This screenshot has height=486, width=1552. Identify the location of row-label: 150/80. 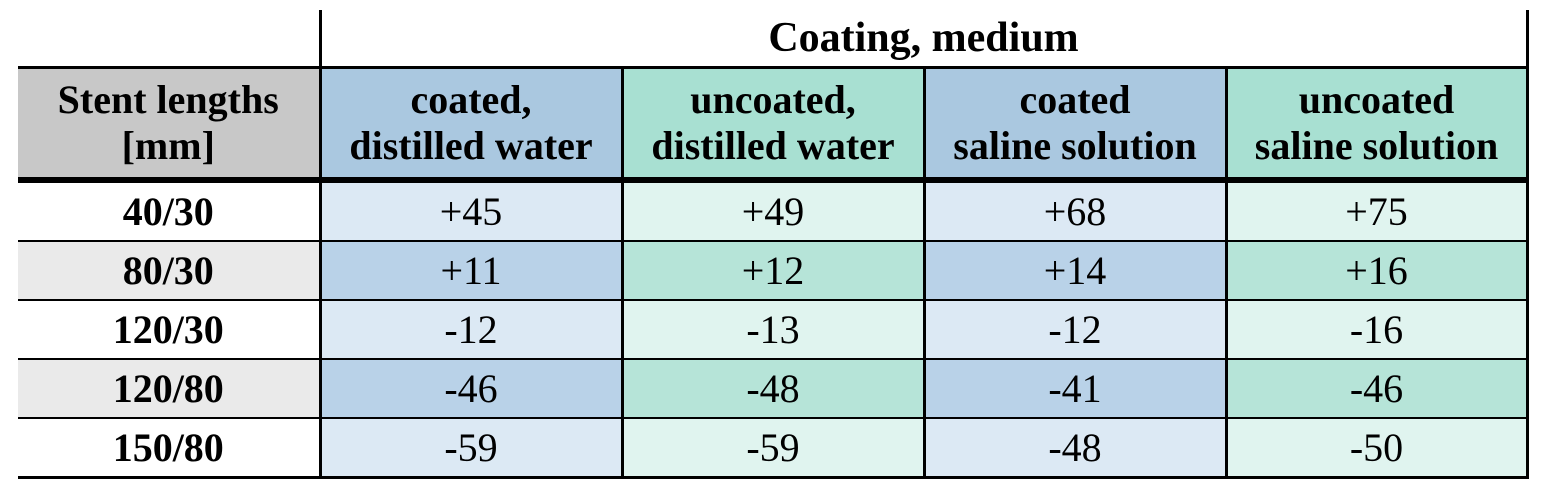
(170, 448).